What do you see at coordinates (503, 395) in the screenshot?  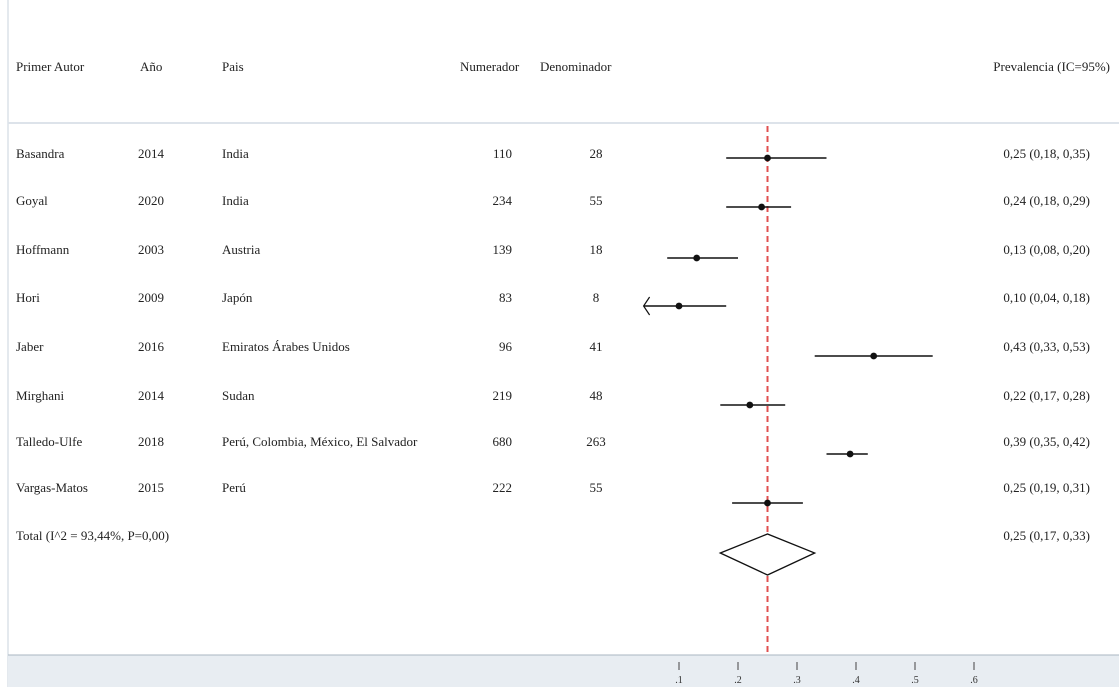 I see `row-numerator: 219` at bounding box center [503, 395].